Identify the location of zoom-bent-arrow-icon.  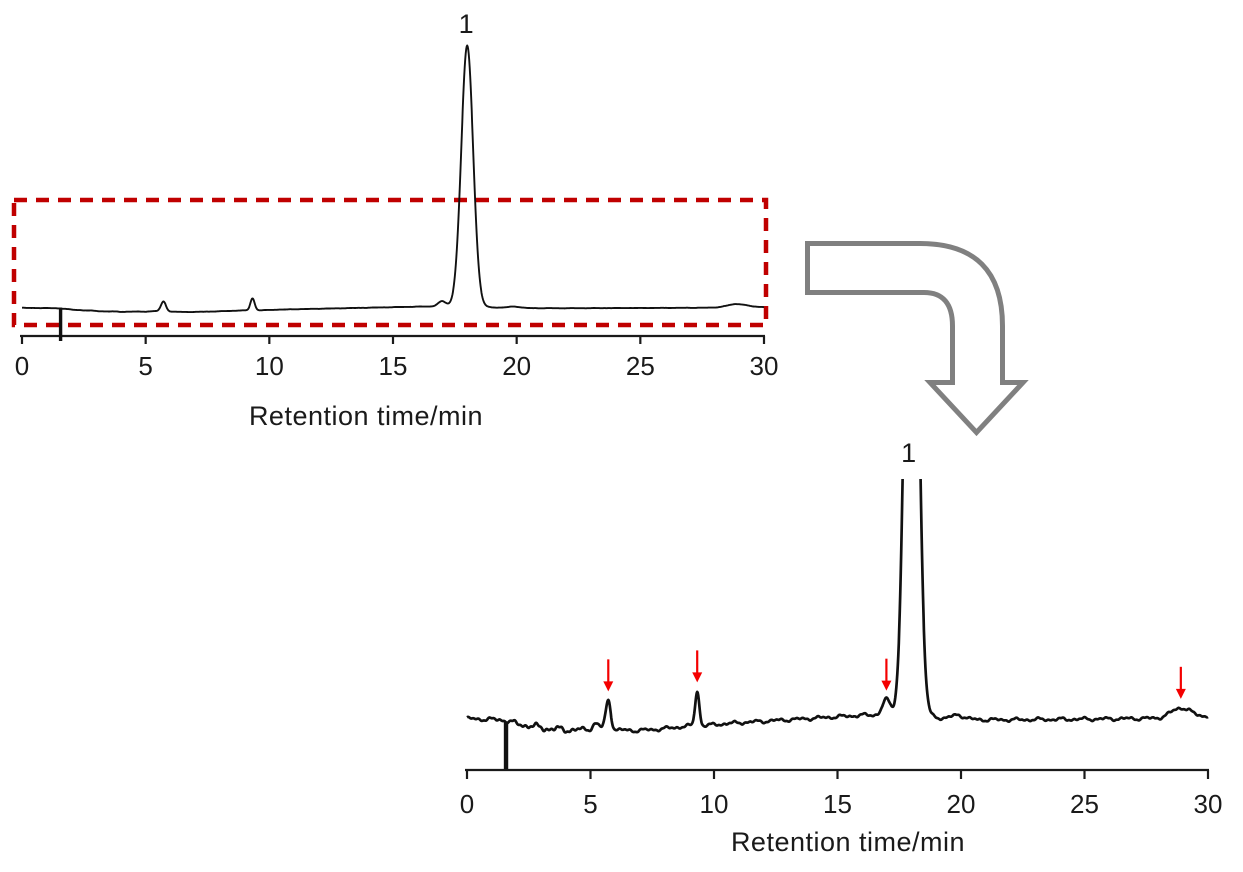
(917, 339).